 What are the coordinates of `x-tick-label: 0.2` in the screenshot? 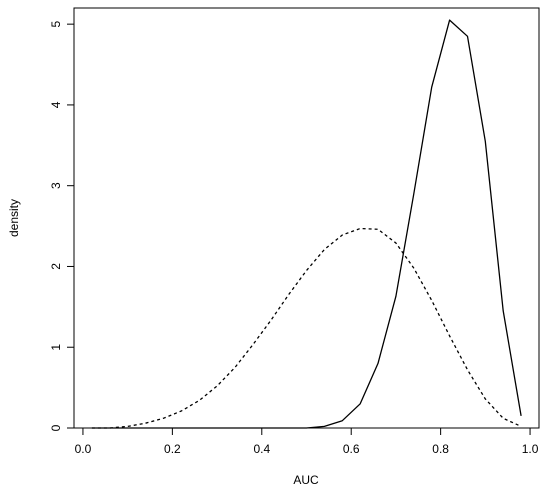 It's located at (172, 449).